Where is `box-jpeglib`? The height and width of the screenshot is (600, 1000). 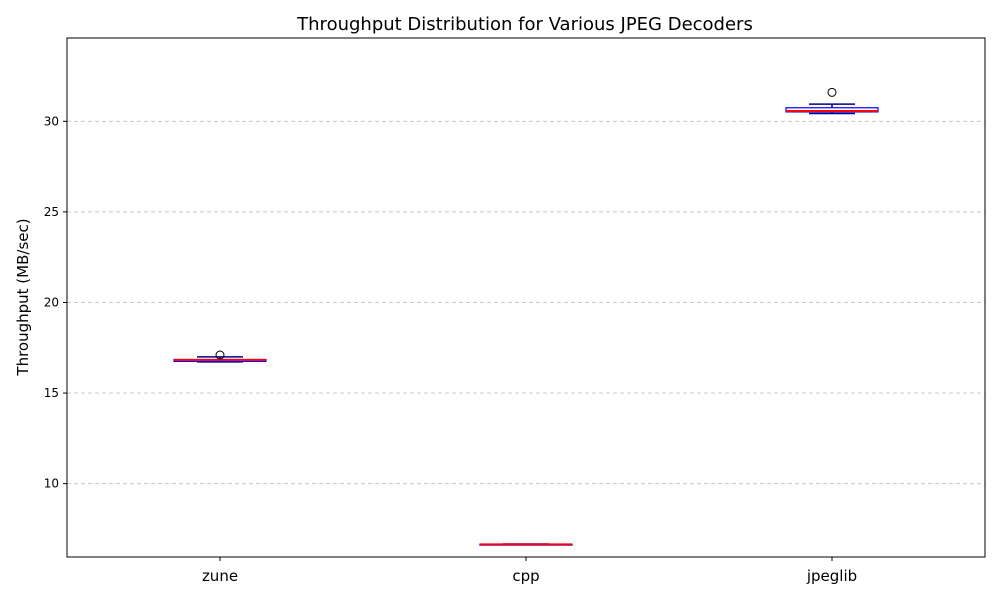 box-jpeglib is located at coordinates (832, 101).